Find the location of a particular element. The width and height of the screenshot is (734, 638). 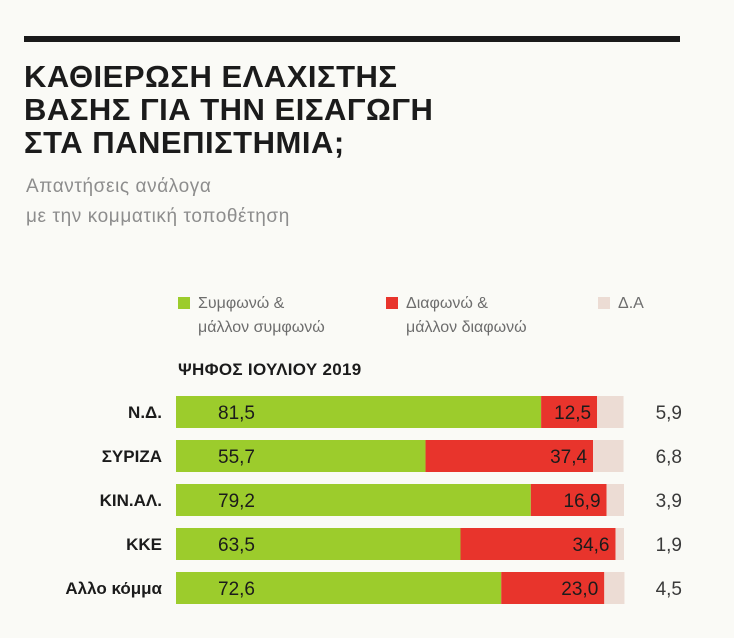

category-label: ΣΥΡΙΖΑ is located at coordinates (132, 456).